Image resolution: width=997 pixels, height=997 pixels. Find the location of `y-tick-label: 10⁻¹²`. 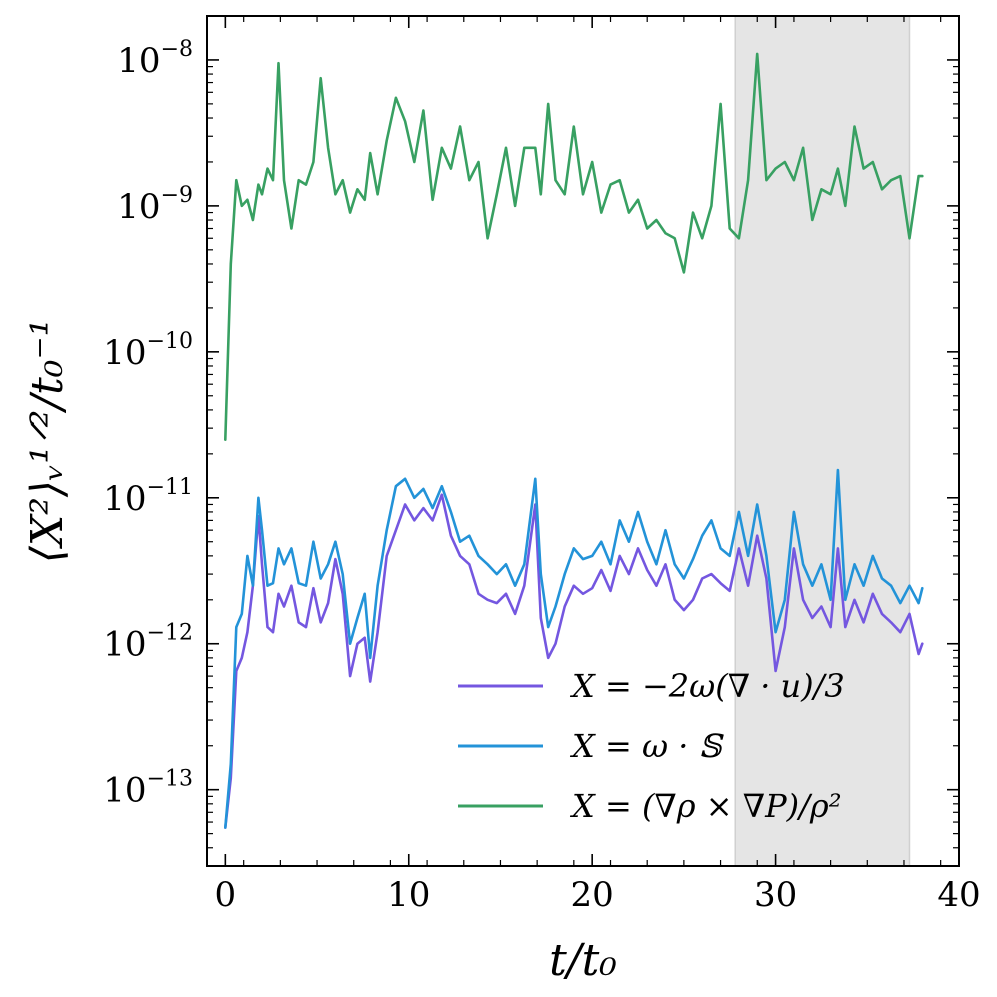

y-tick-label: 10⁻¹² is located at coordinates (148, 643).